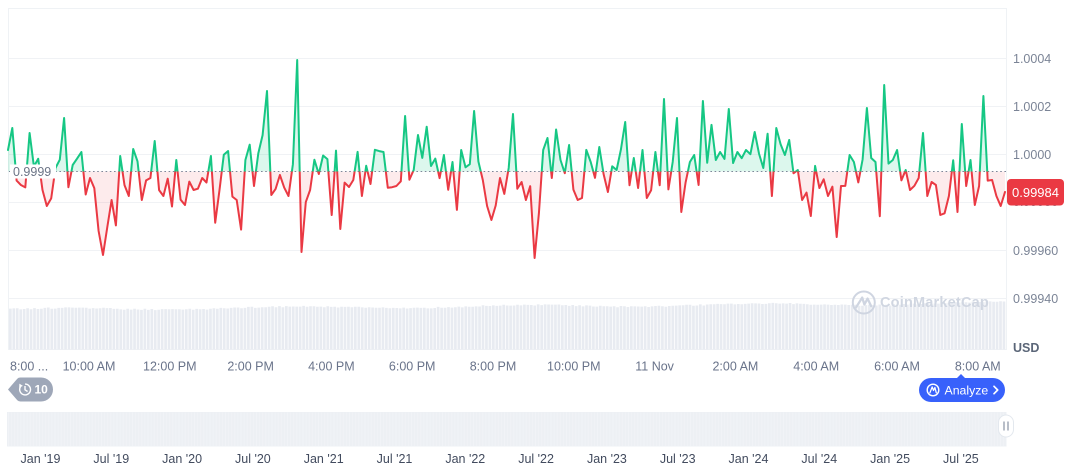  I want to click on svg-text: 1.0004, so click(1032, 59).